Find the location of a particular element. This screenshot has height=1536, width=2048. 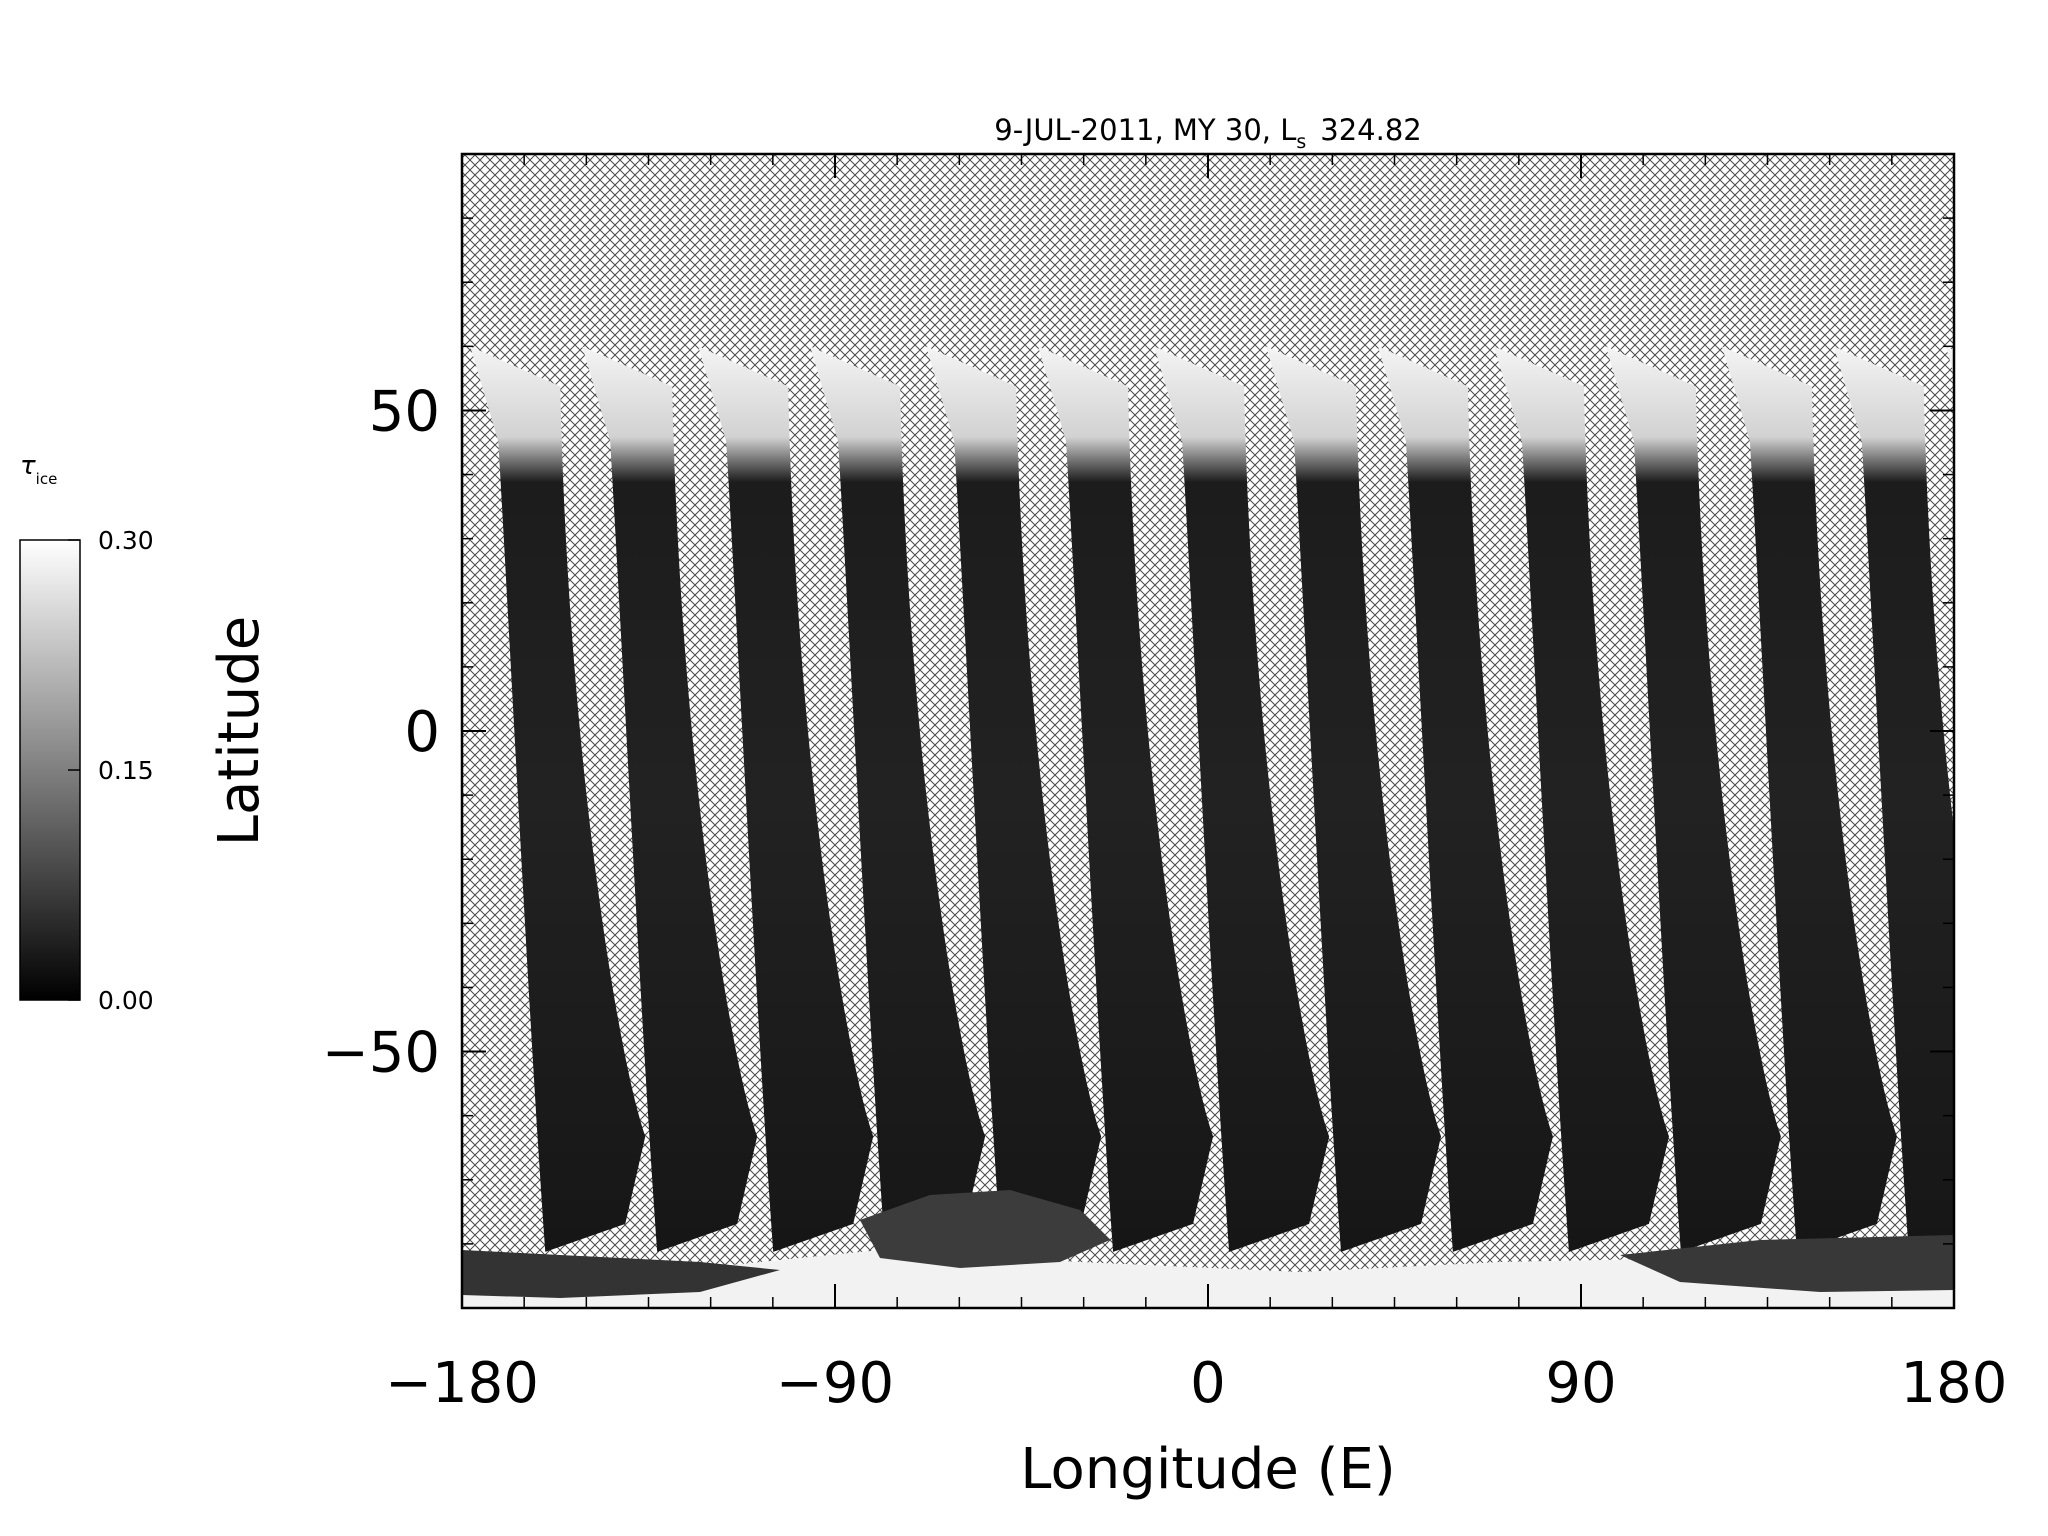

x-tick-label: 180 is located at coordinates (1954, 1383).